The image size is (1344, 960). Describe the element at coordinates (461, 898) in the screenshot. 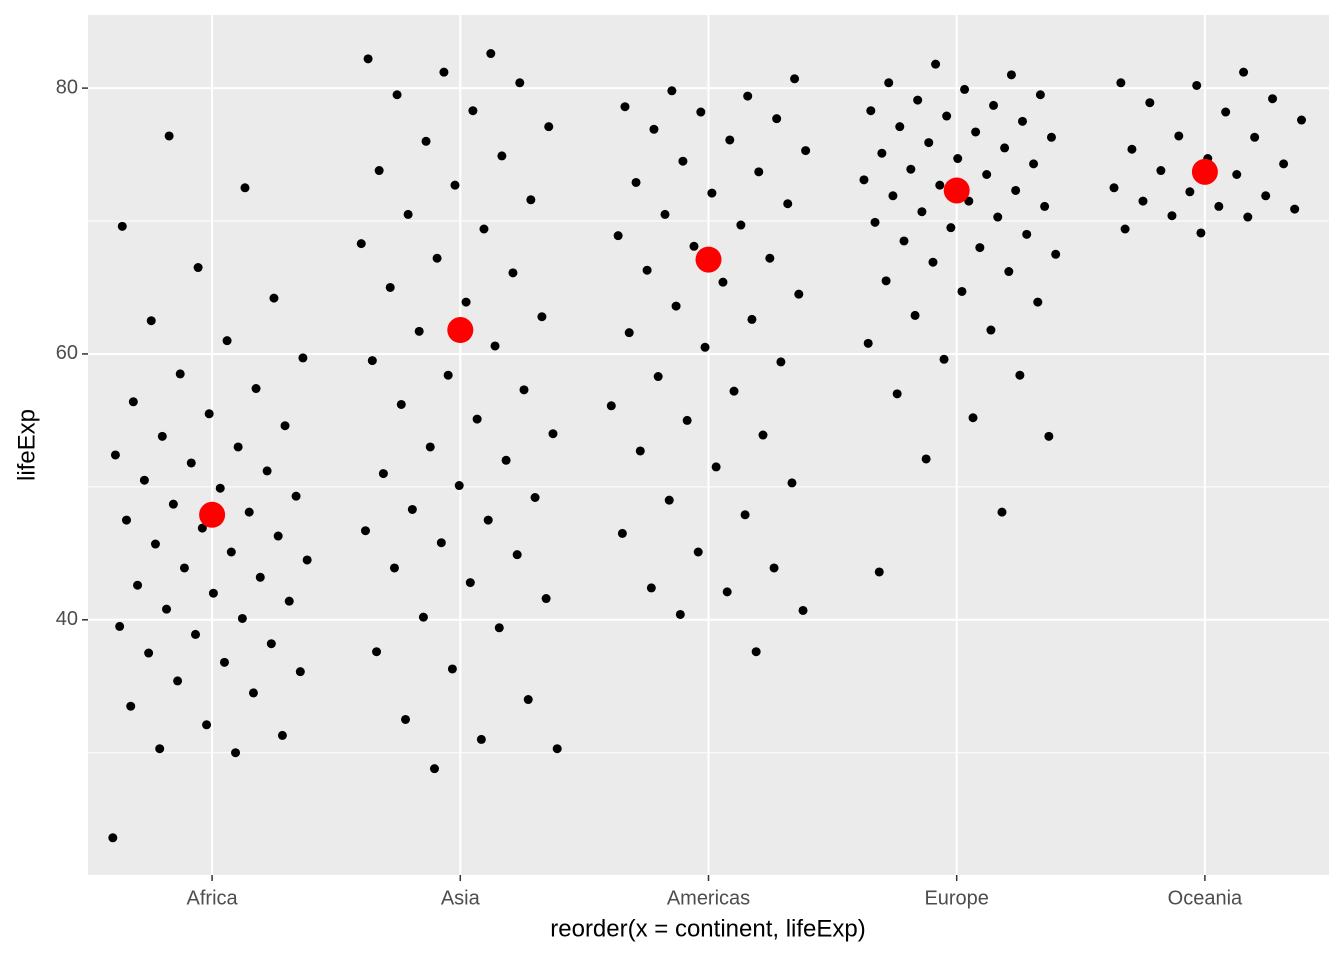

I see `x-tick-label: Asia` at that location.